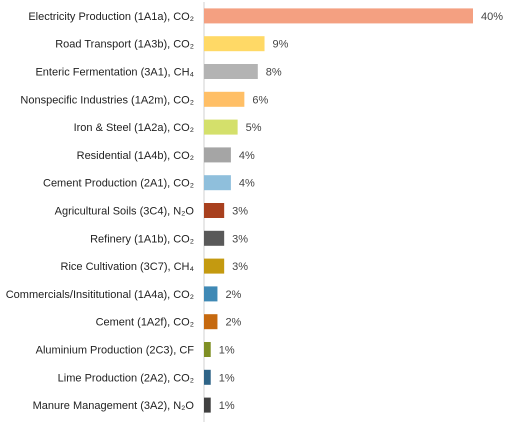 This screenshot has height=424, width=518. Describe the element at coordinates (135, 156) in the screenshot. I see `category-label: Residential (1A4b), CO₂` at that location.